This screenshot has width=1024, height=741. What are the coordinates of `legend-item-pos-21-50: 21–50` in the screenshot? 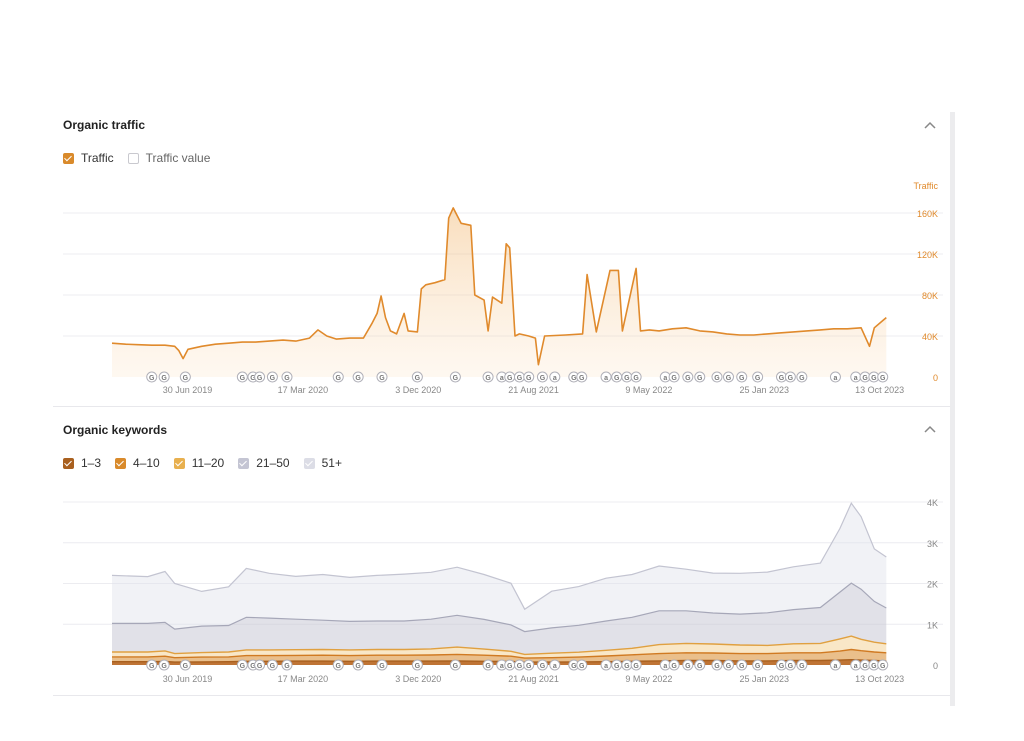 It's located at (264, 463).